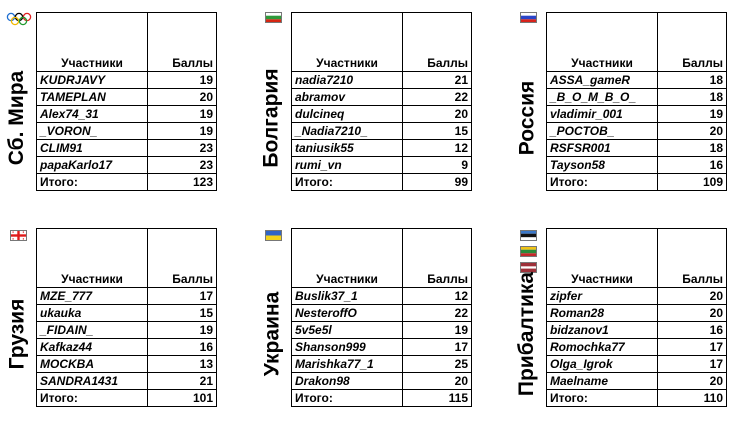 The image size is (747, 428). What do you see at coordinates (92, 364) in the screenshot?
I see `player-name: MOCKBA` at bounding box center [92, 364].